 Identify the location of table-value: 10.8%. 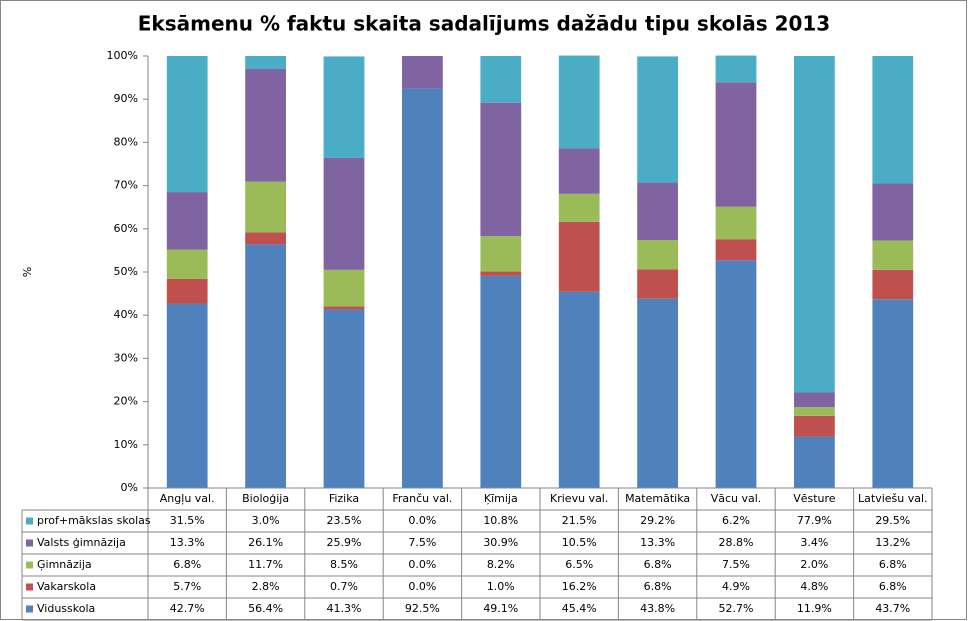
(500, 520).